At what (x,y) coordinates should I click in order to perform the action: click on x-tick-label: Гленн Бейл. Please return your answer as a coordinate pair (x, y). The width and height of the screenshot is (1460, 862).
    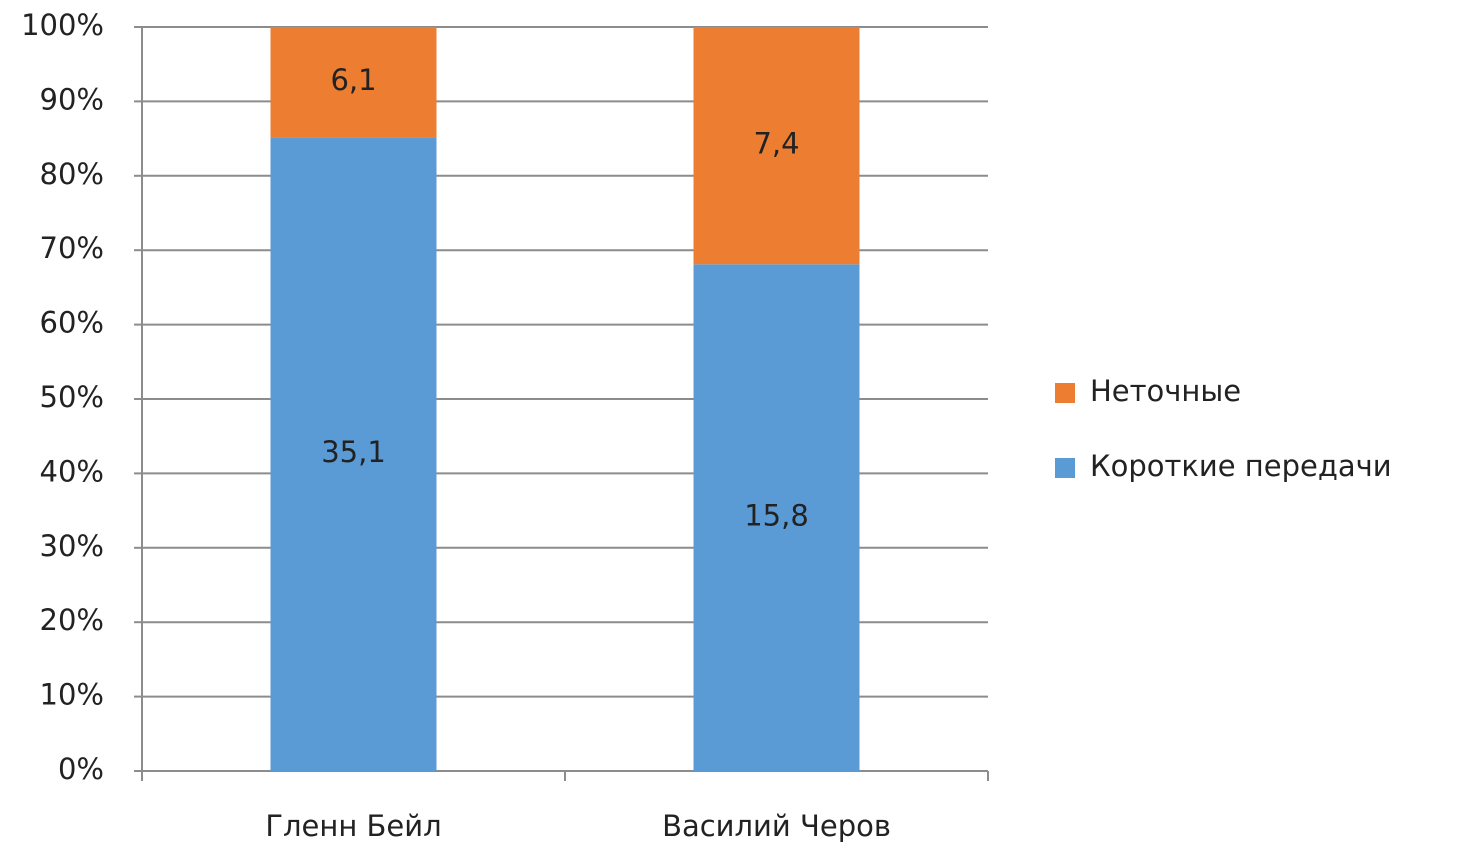
    Looking at the image, I should click on (353, 826).